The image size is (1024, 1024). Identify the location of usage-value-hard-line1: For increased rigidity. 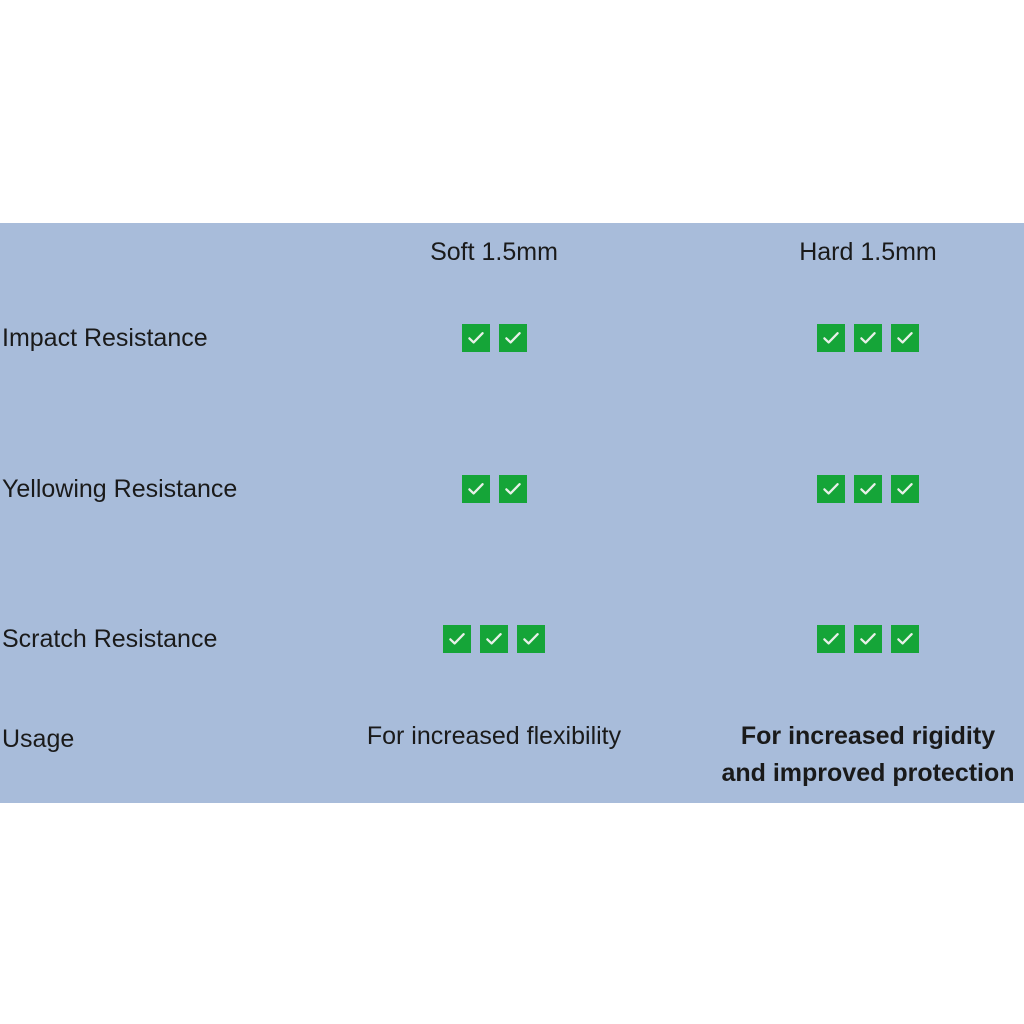
(868, 736).